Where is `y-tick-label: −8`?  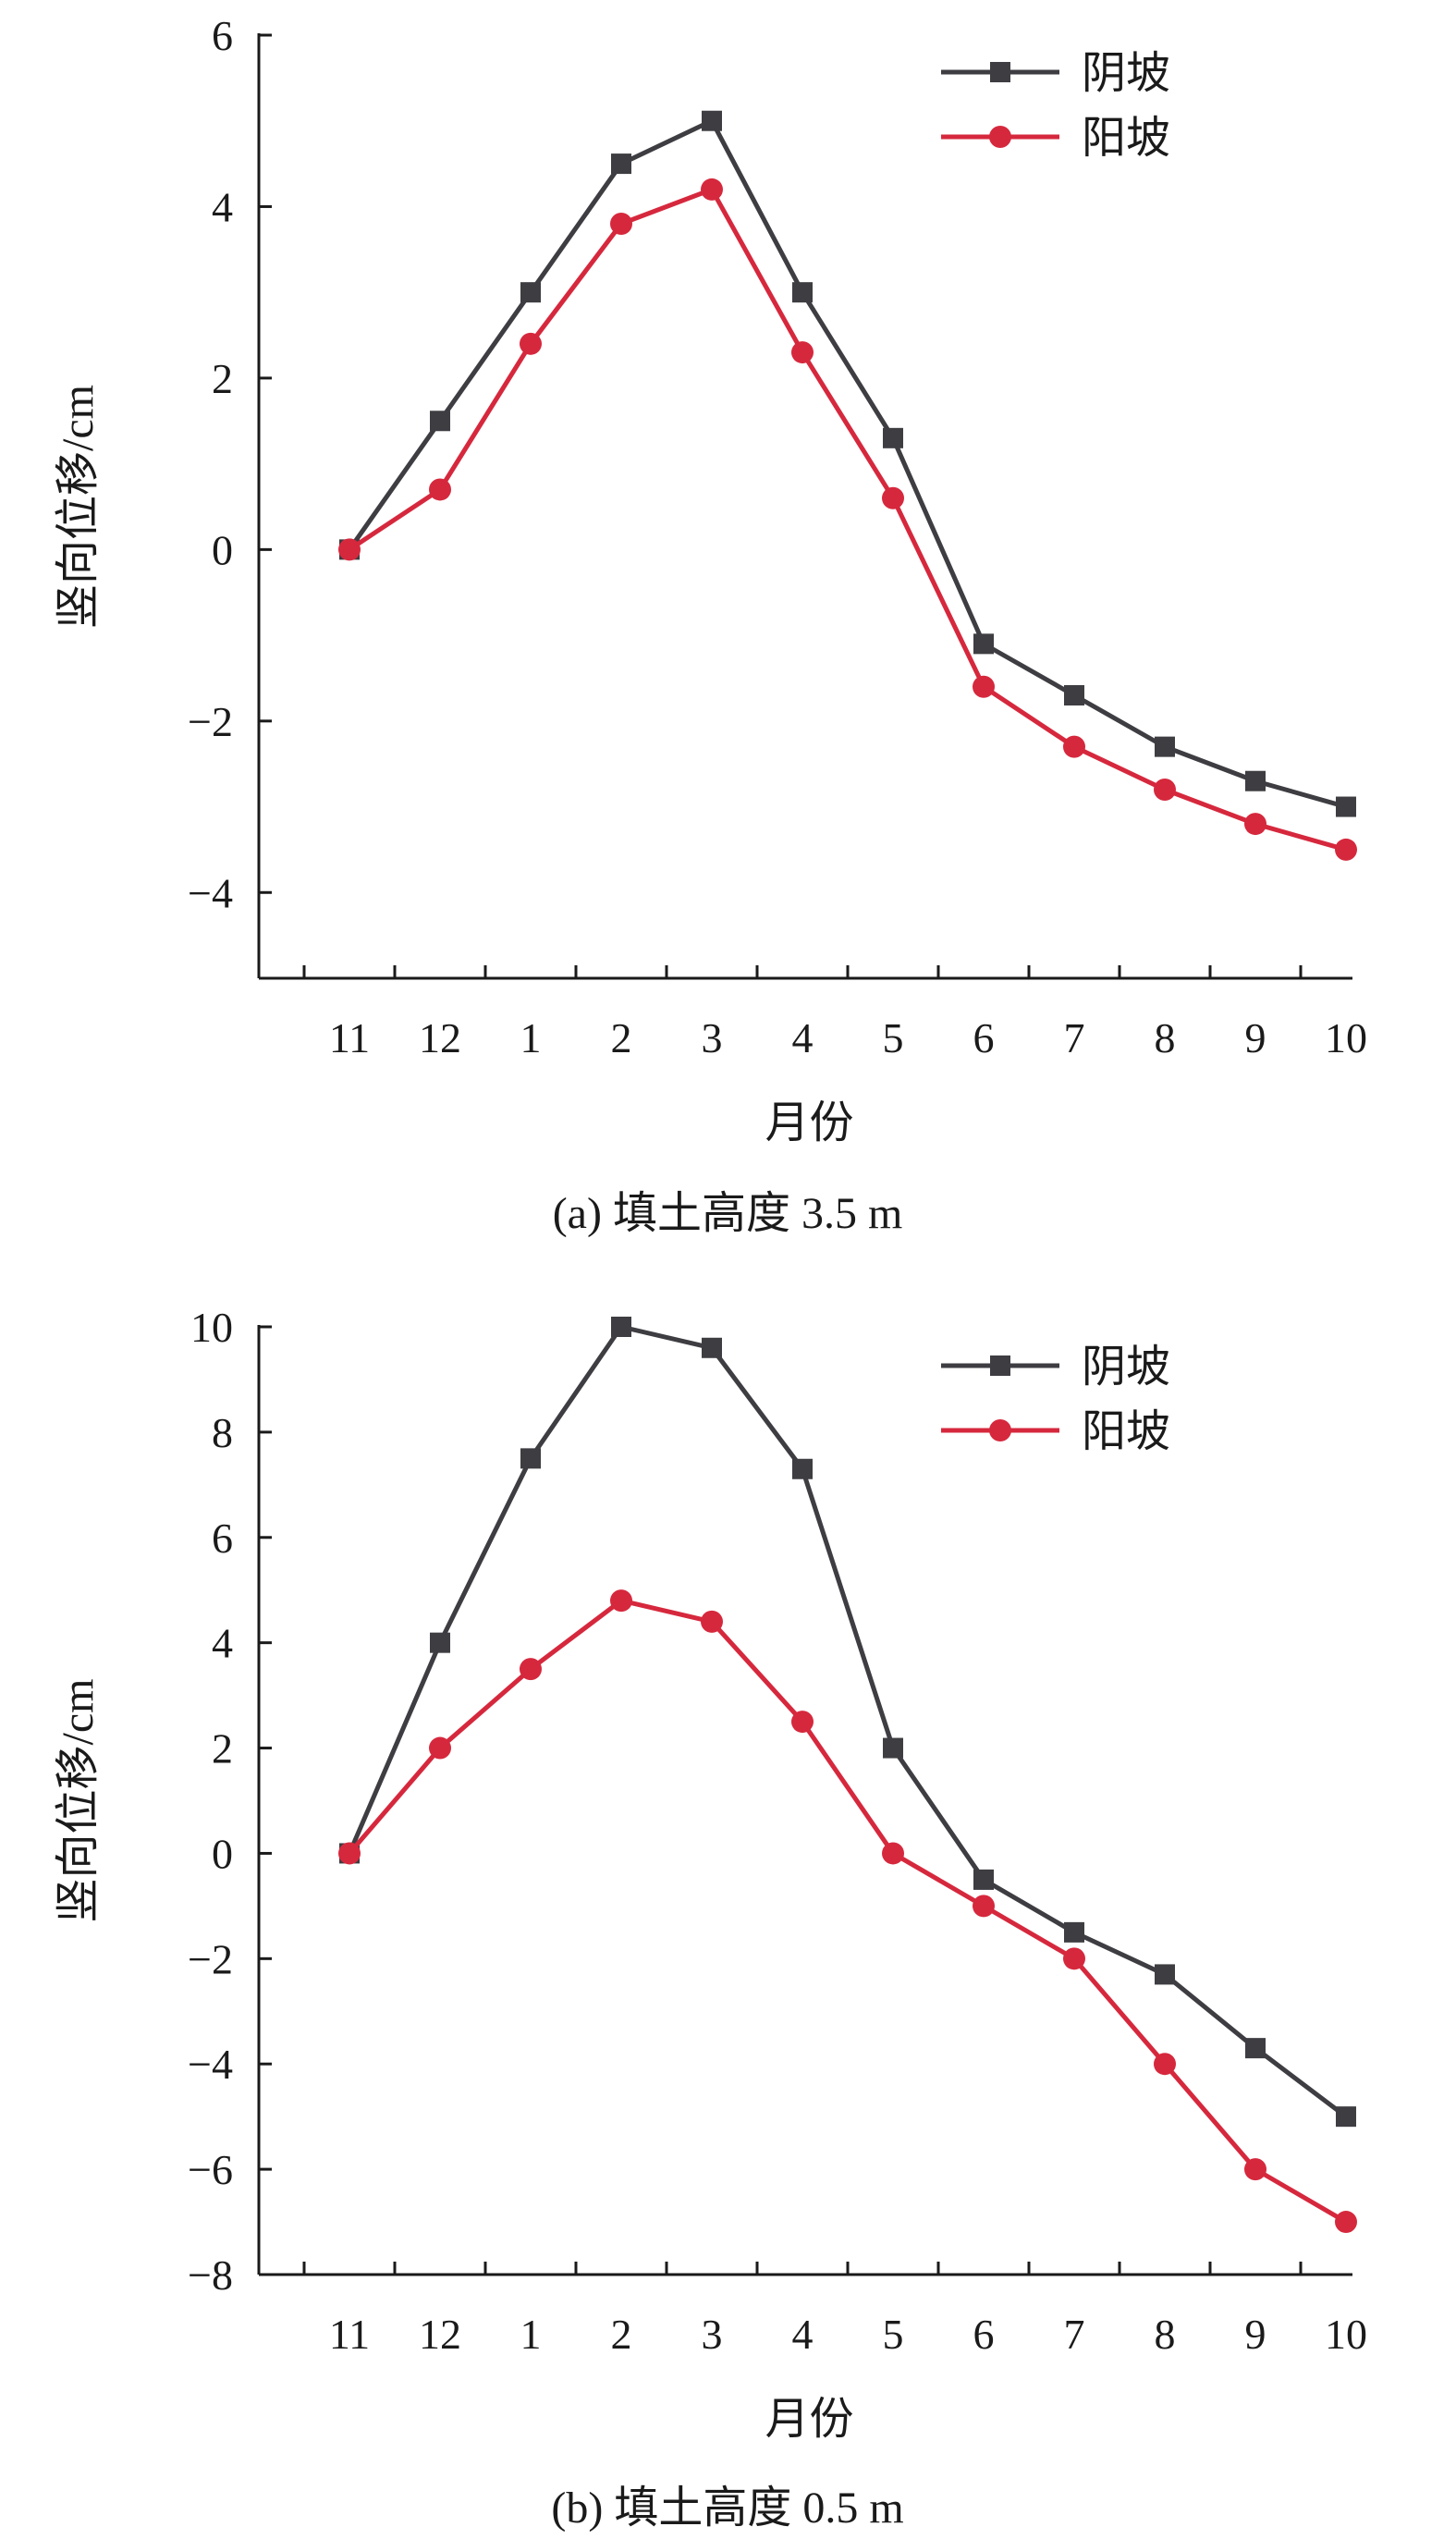
y-tick-label: −8 is located at coordinates (210, 2275).